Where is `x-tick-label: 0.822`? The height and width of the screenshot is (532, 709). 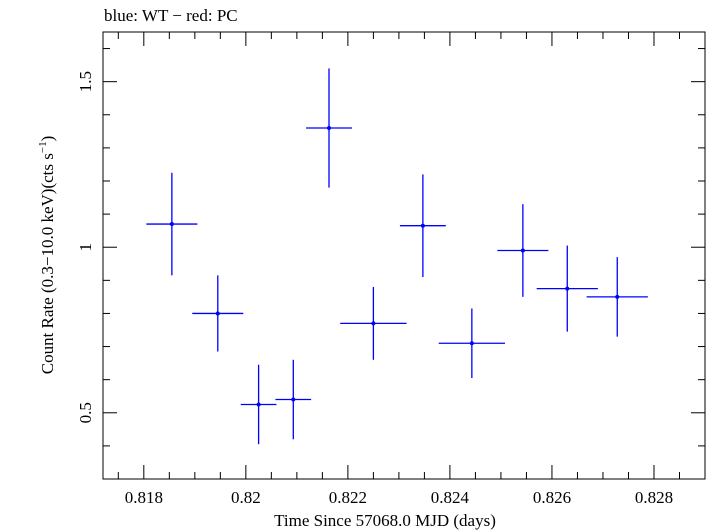
x-tick-label: 0.822 is located at coordinates (348, 497).